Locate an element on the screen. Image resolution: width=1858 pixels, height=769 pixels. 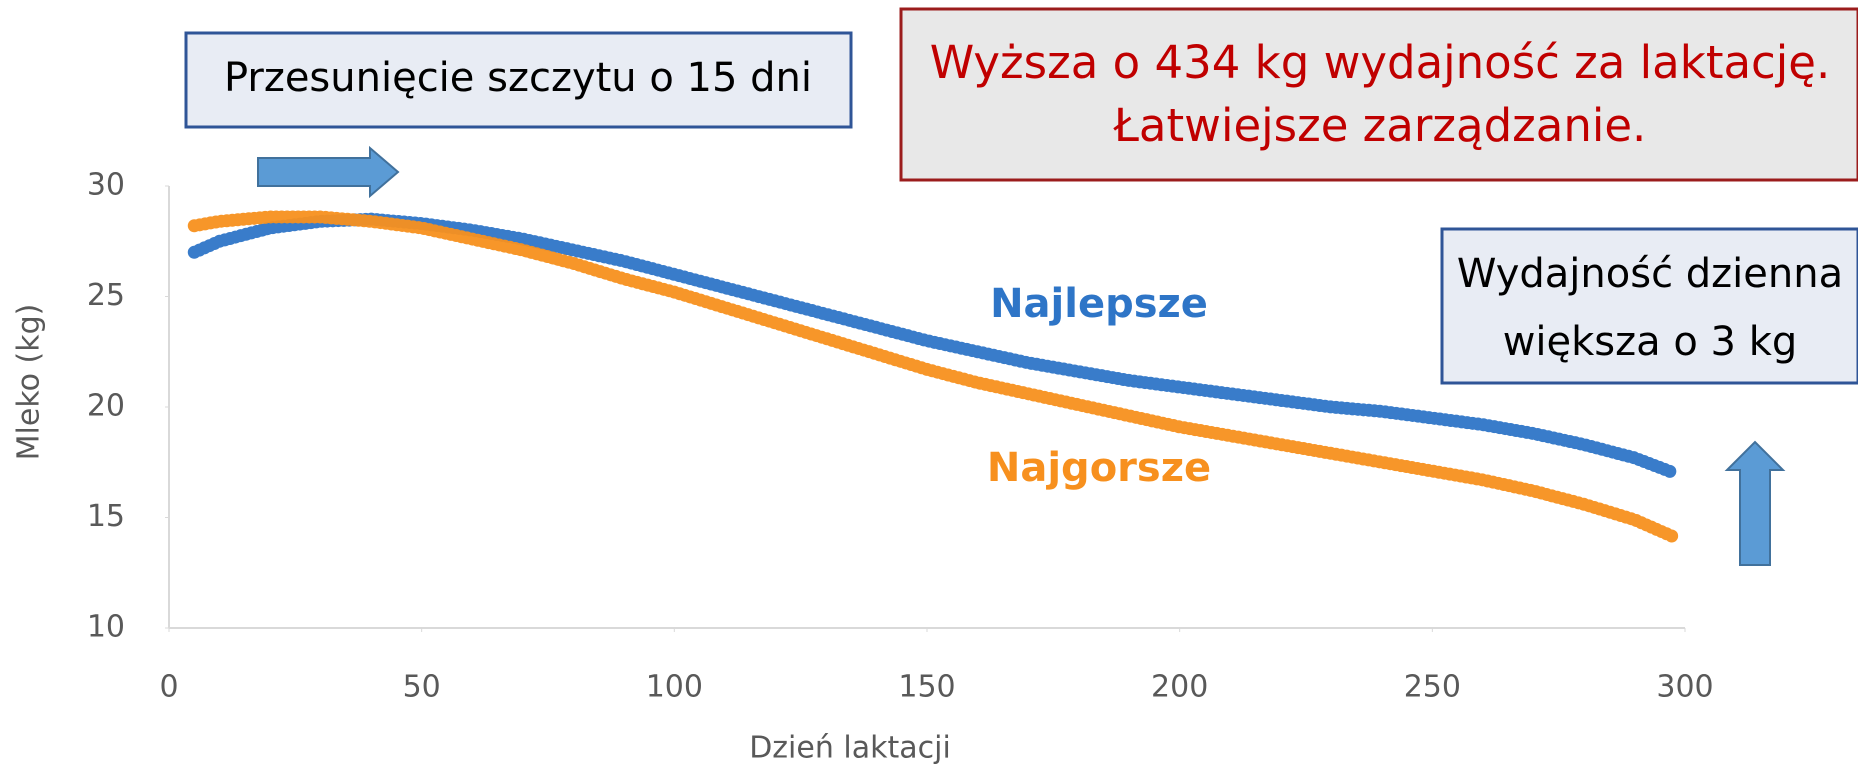
y-tick-label: 10 is located at coordinates (106, 627).